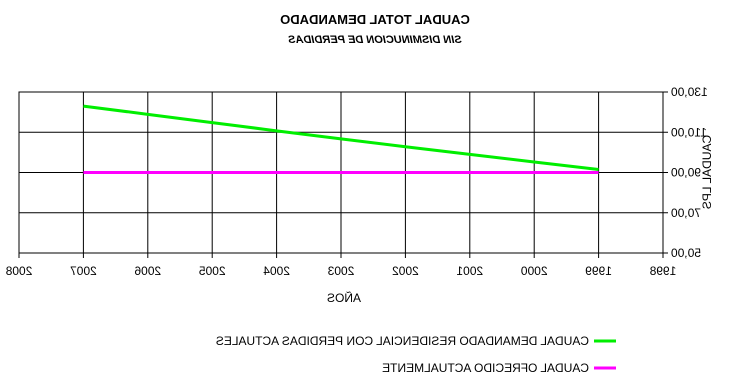 Image resolution: width=751 pixels, height=379 pixels. I want to click on x-tick-label: 2001, so click(469, 271).